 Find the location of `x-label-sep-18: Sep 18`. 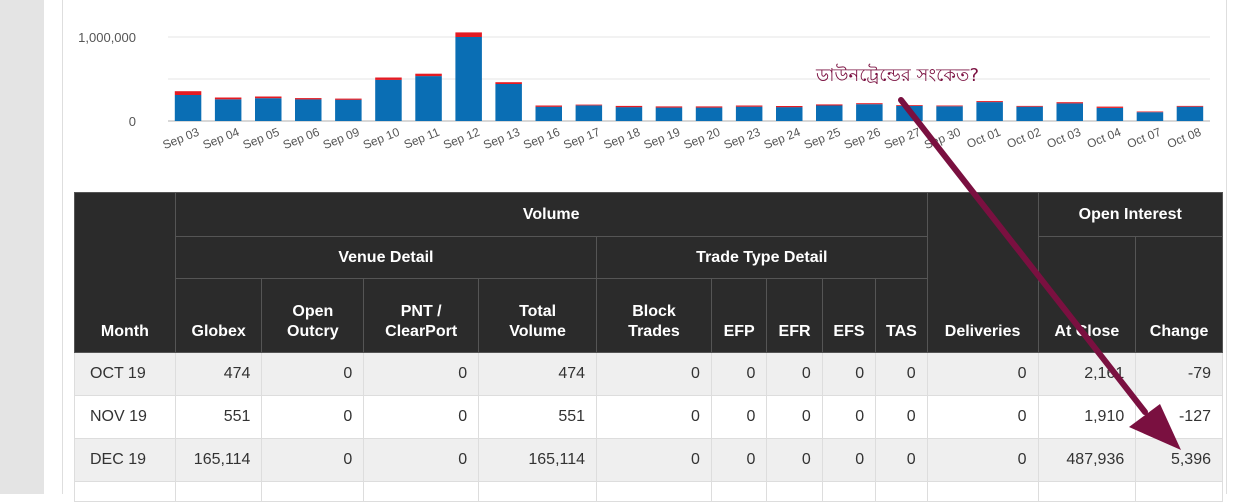

x-label-sep-18: Sep 18 is located at coordinates (622, 138).